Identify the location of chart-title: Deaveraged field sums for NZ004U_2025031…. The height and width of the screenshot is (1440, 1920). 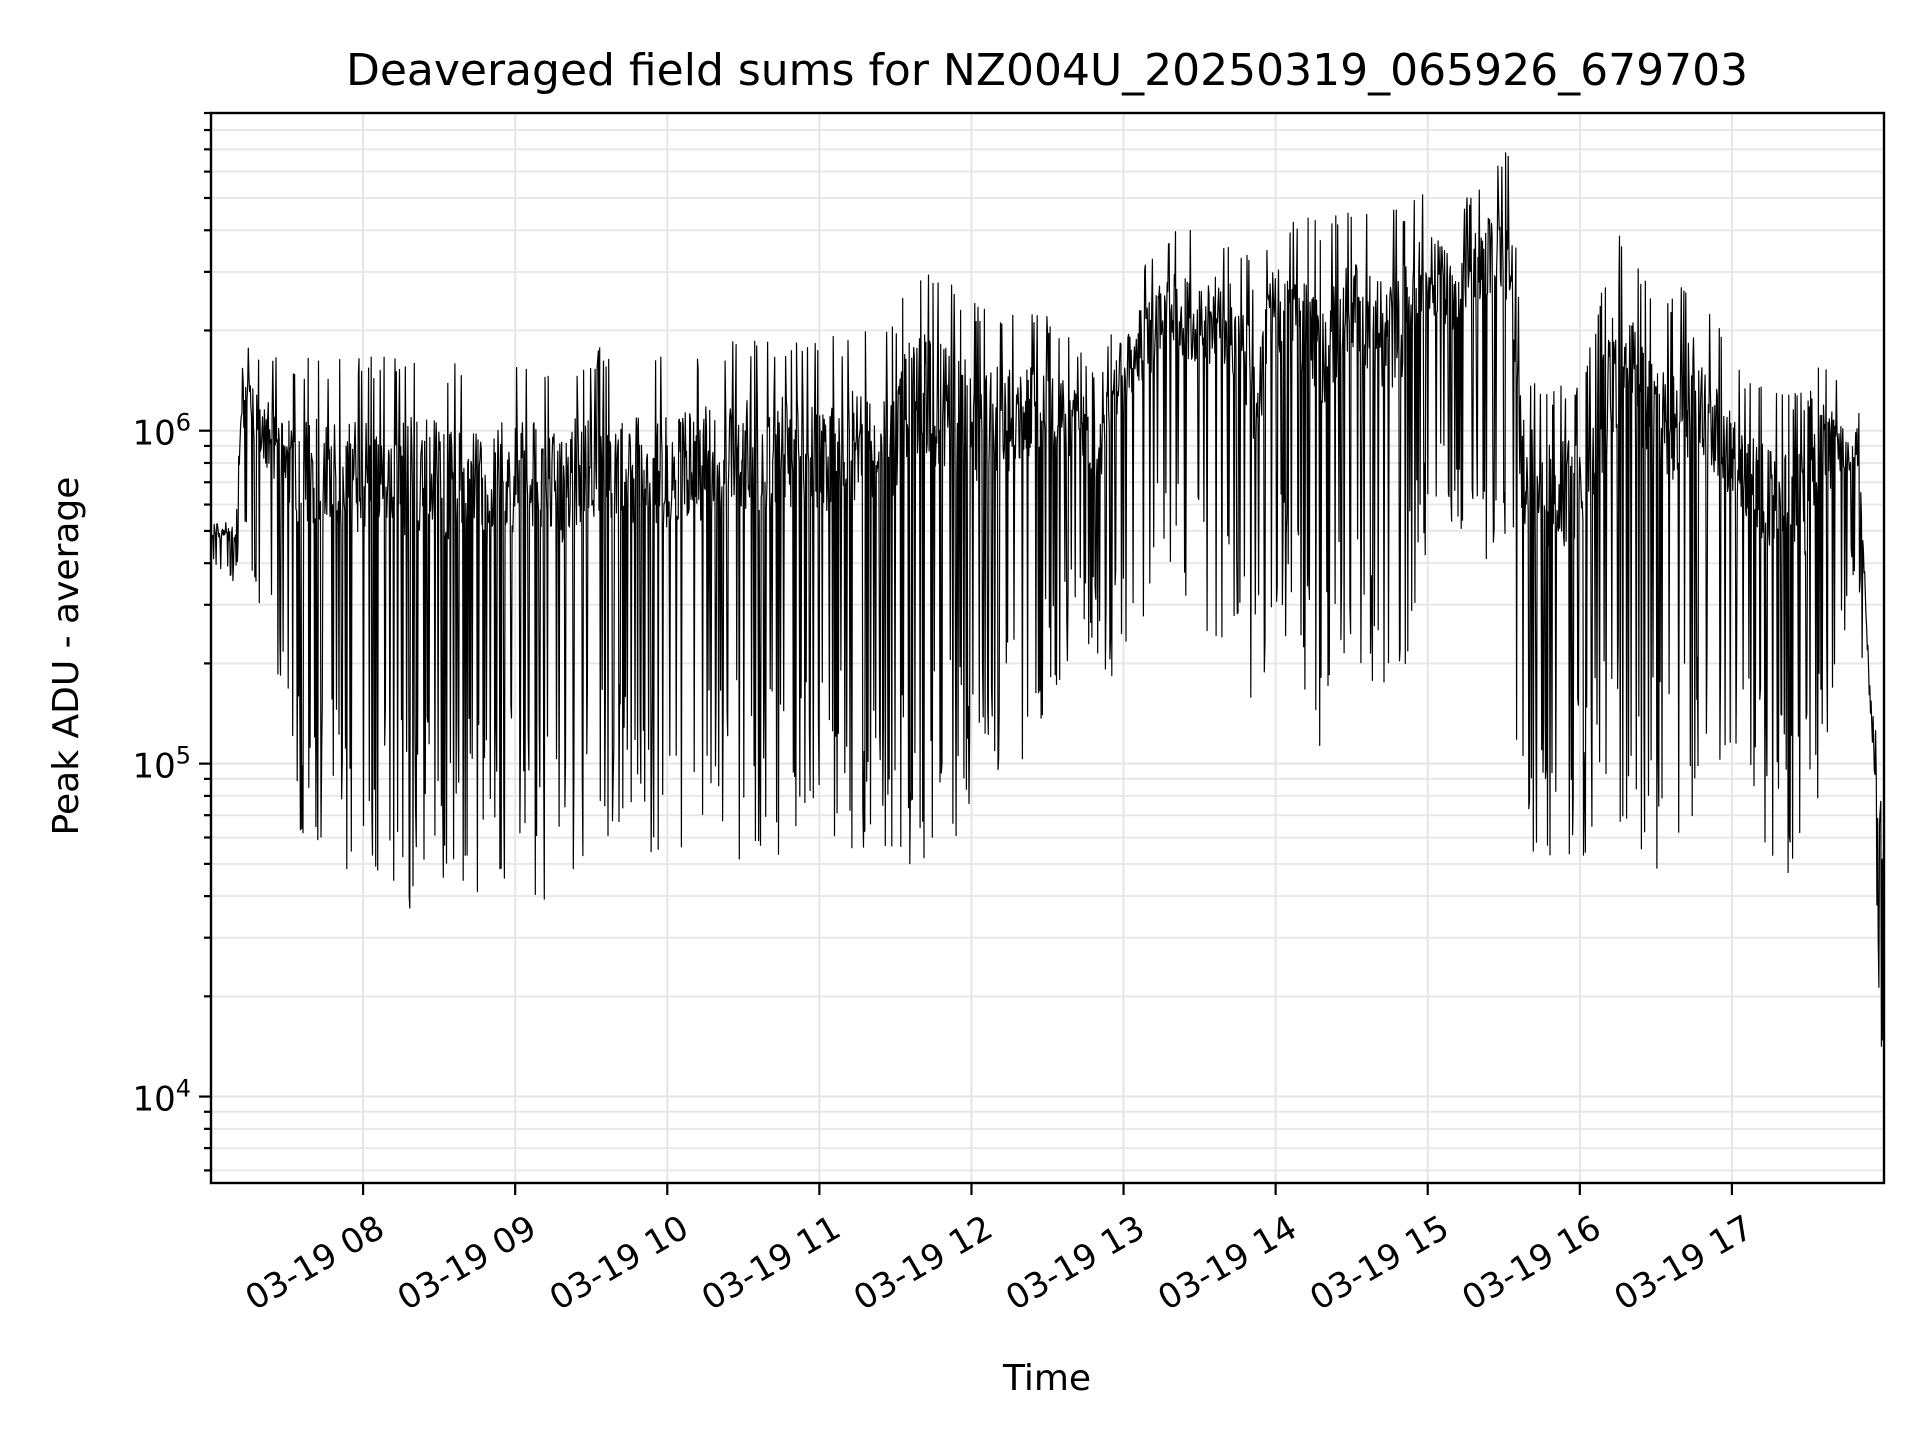
(1047, 70).